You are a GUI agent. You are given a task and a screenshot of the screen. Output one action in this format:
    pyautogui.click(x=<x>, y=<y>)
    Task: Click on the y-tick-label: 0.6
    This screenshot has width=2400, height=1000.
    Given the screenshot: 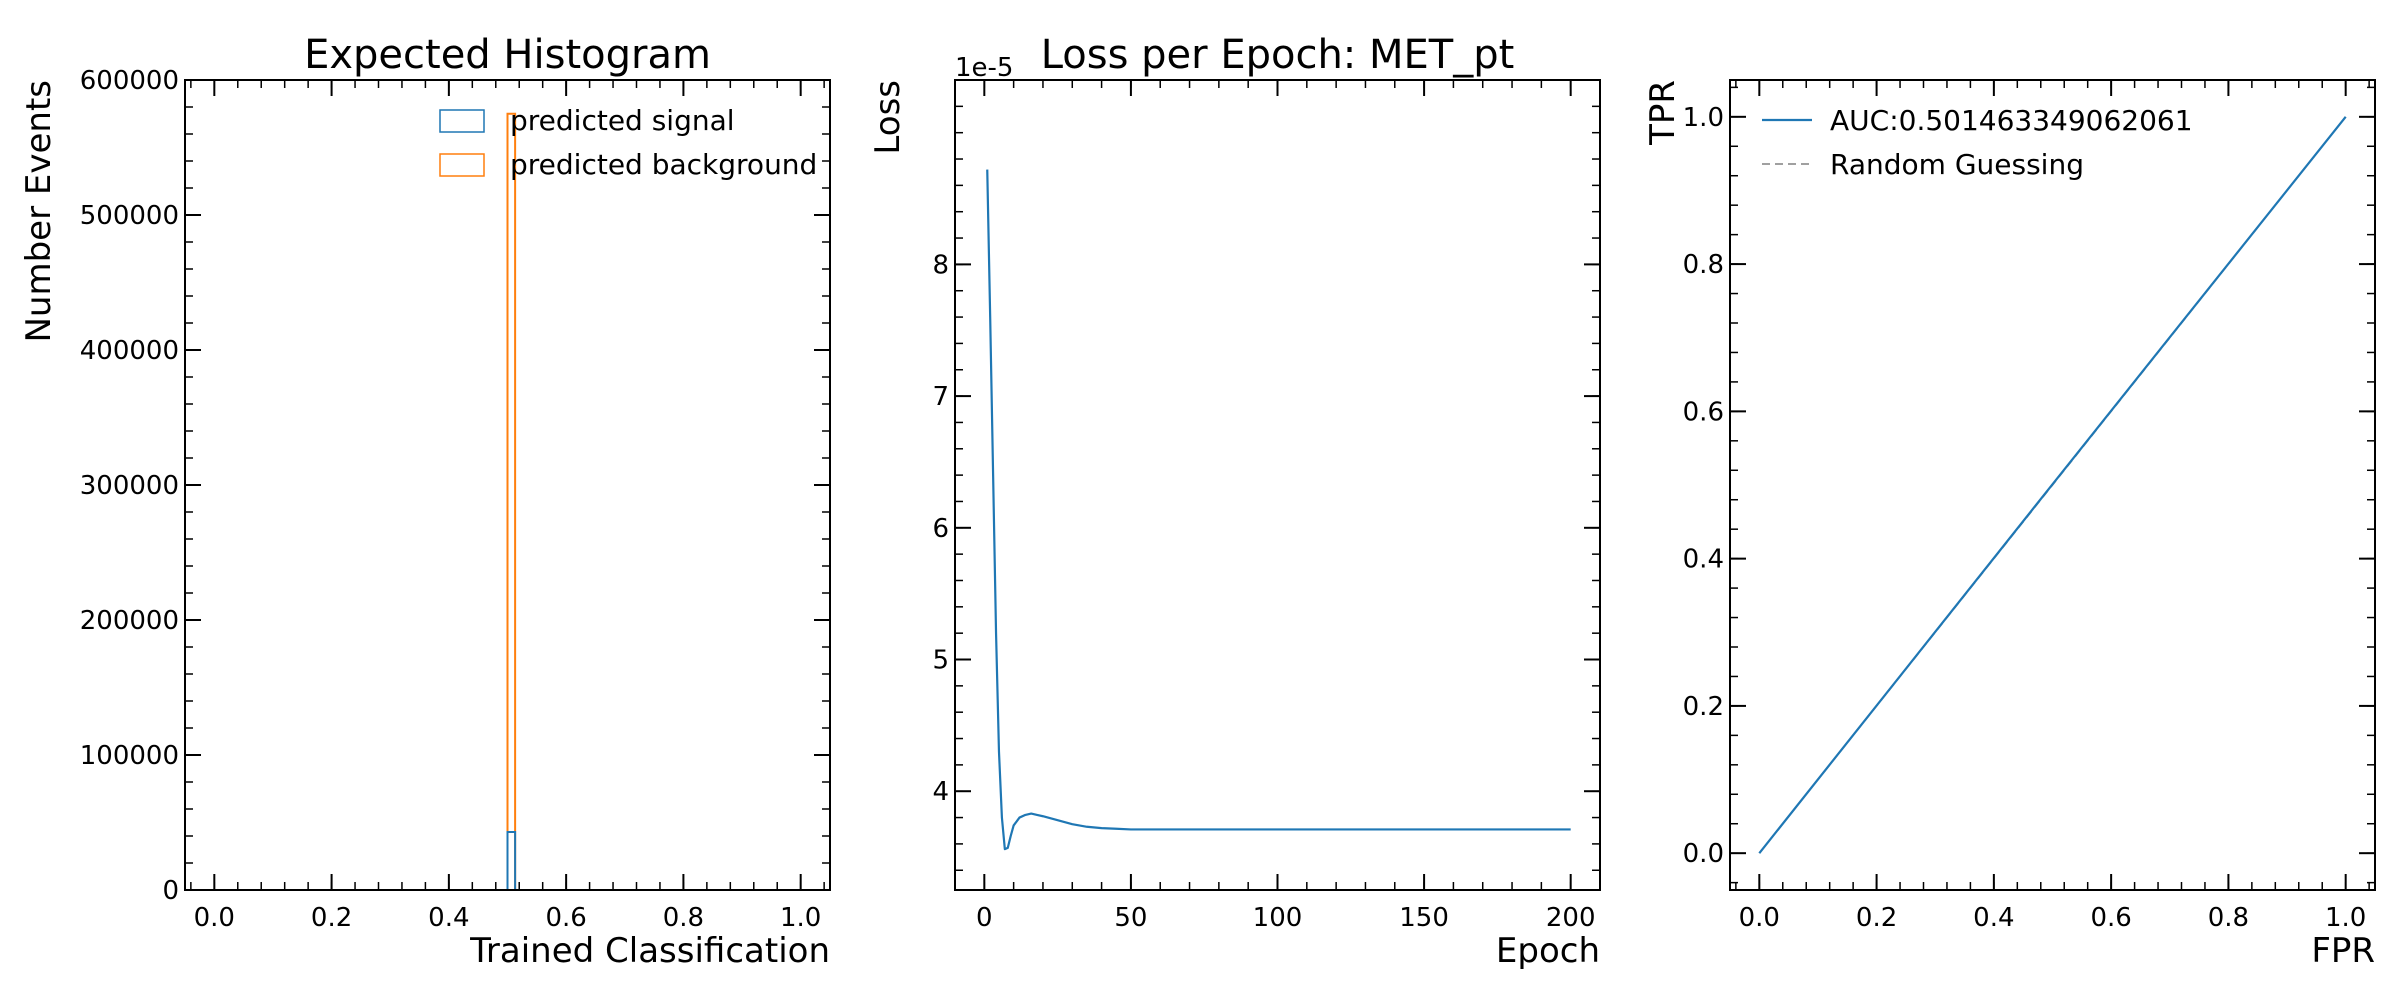 What is the action you would take?
    pyautogui.click(x=1703, y=412)
    